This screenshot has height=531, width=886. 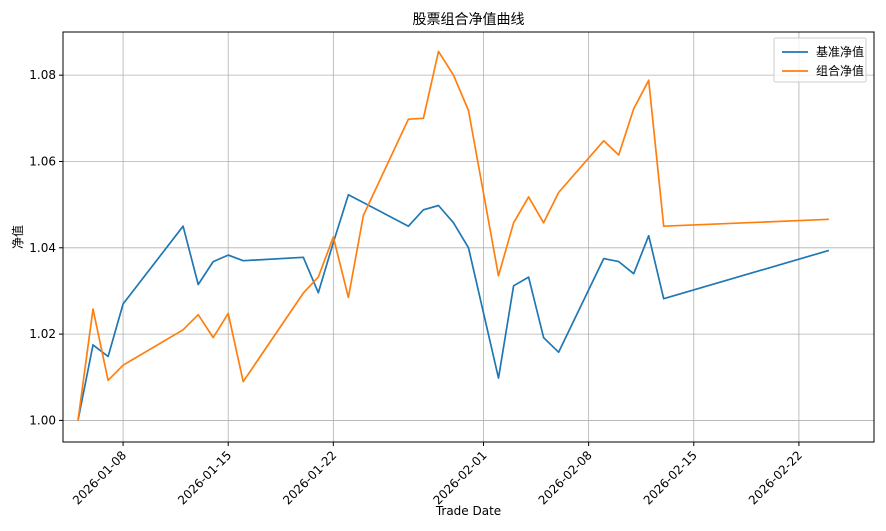 What do you see at coordinates (468, 511) in the screenshot?
I see `x-axis-label: Trade Date` at bounding box center [468, 511].